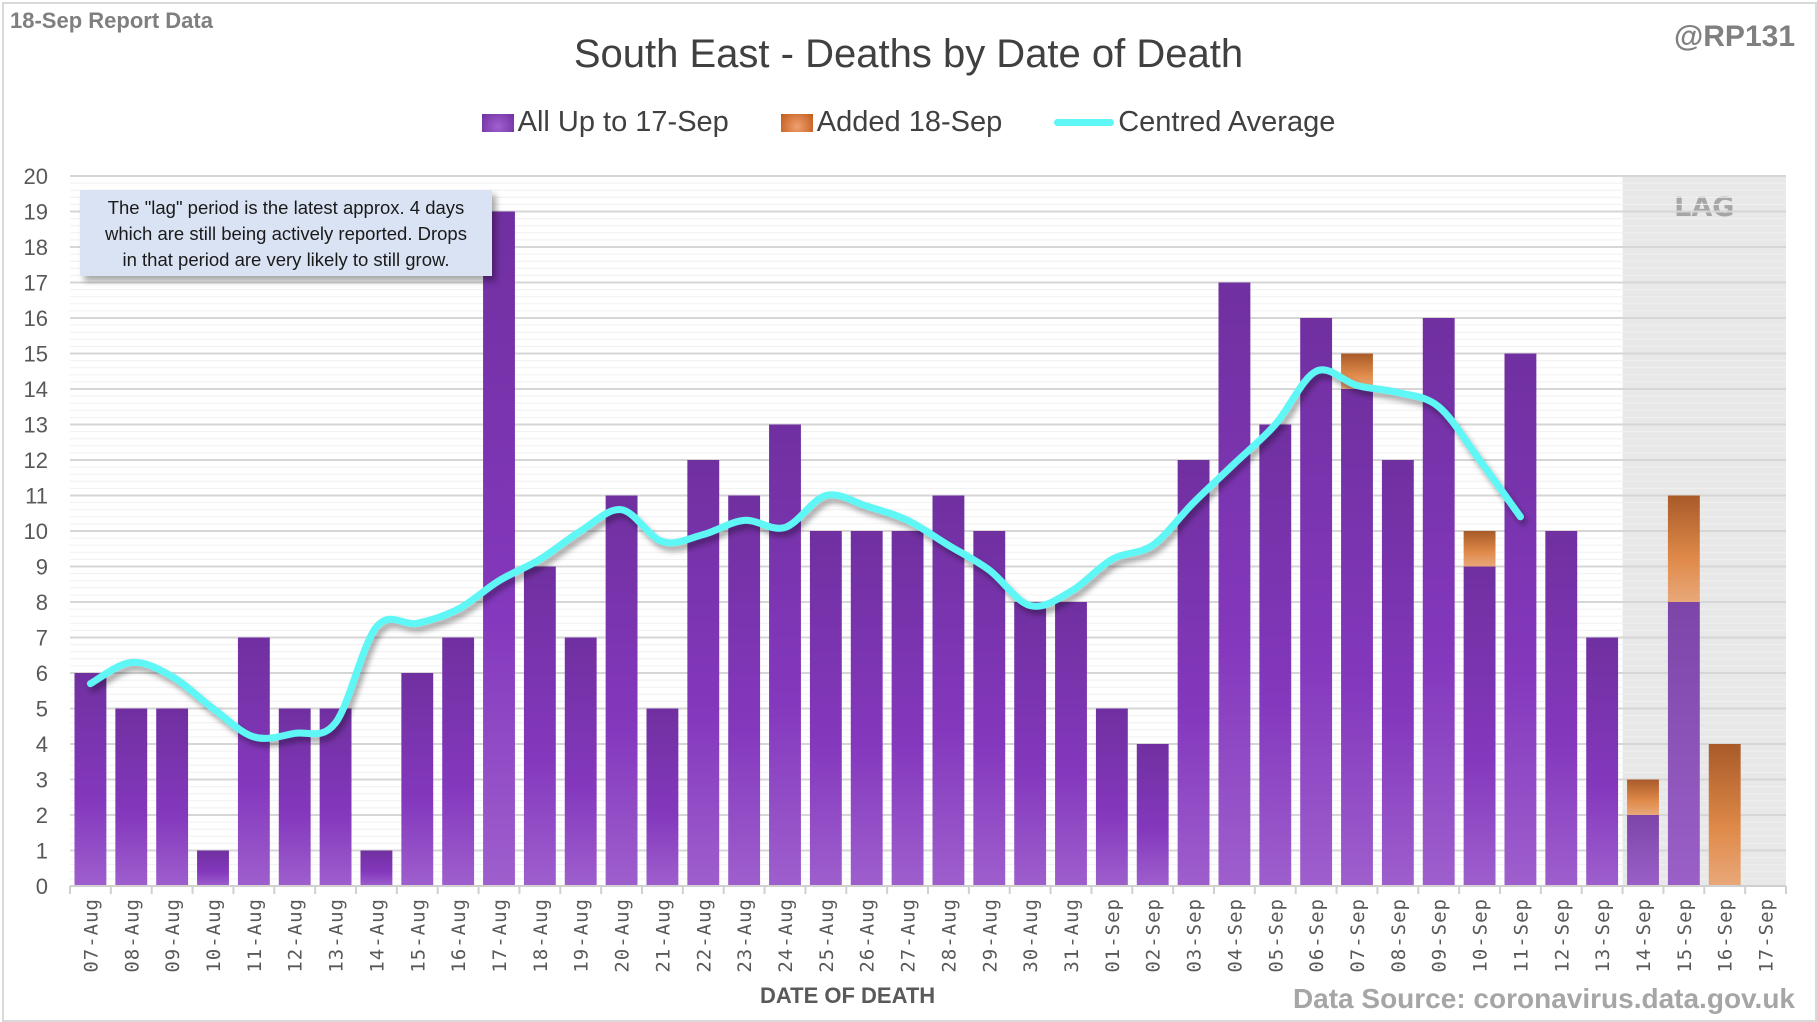  What do you see at coordinates (827, 935) in the screenshot?
I see `x-tick-label: 25-Aug` at bounding box center [827, 935].